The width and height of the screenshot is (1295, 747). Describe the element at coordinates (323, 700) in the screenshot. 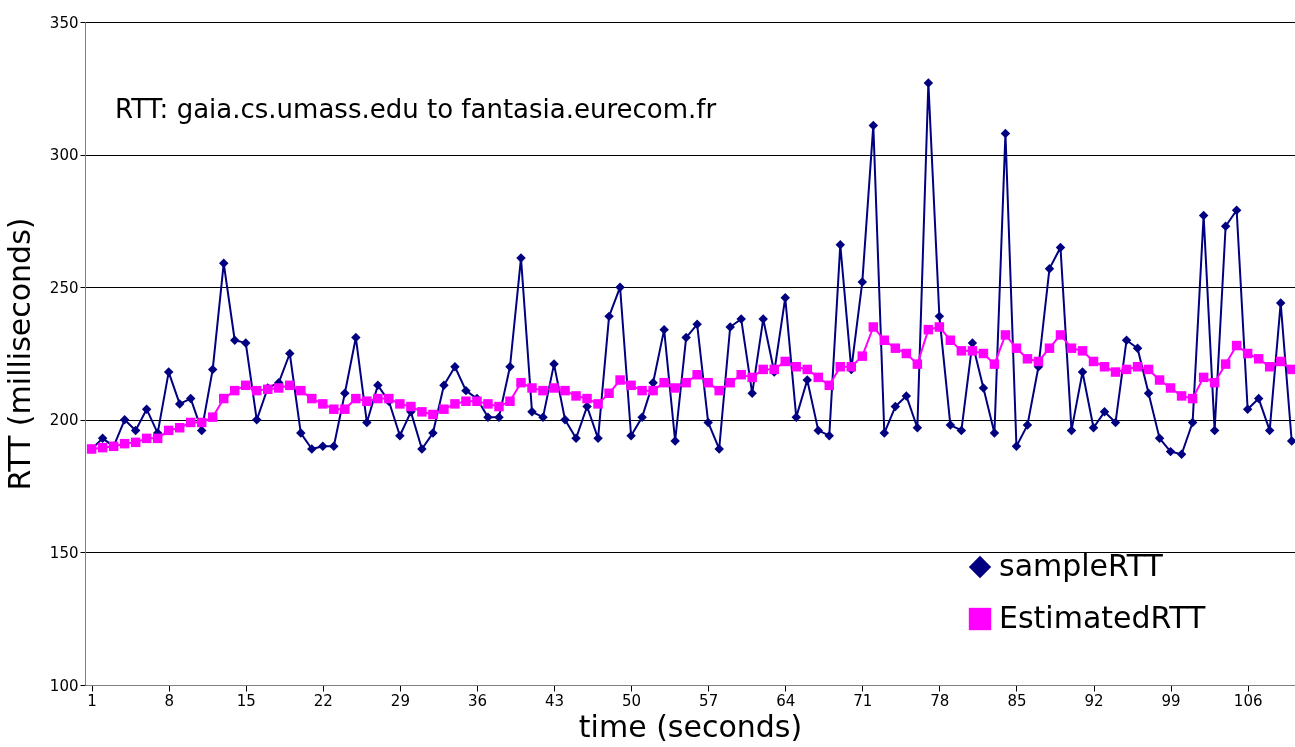

I see `x-tick-label: 22` at that location.